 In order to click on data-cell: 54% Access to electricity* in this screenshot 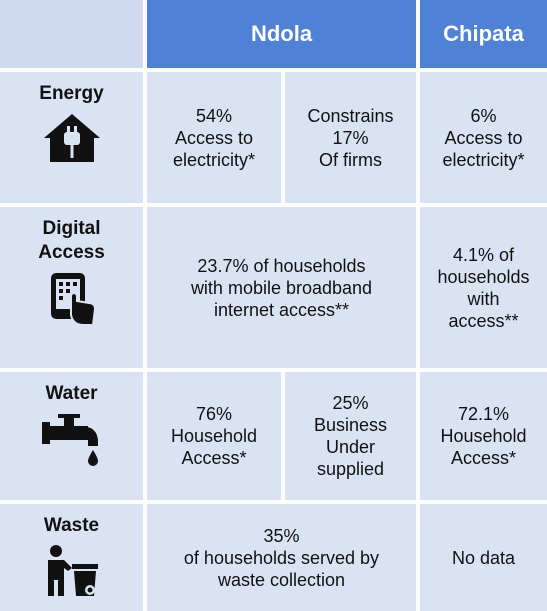, I will do `click(214, 137)`.